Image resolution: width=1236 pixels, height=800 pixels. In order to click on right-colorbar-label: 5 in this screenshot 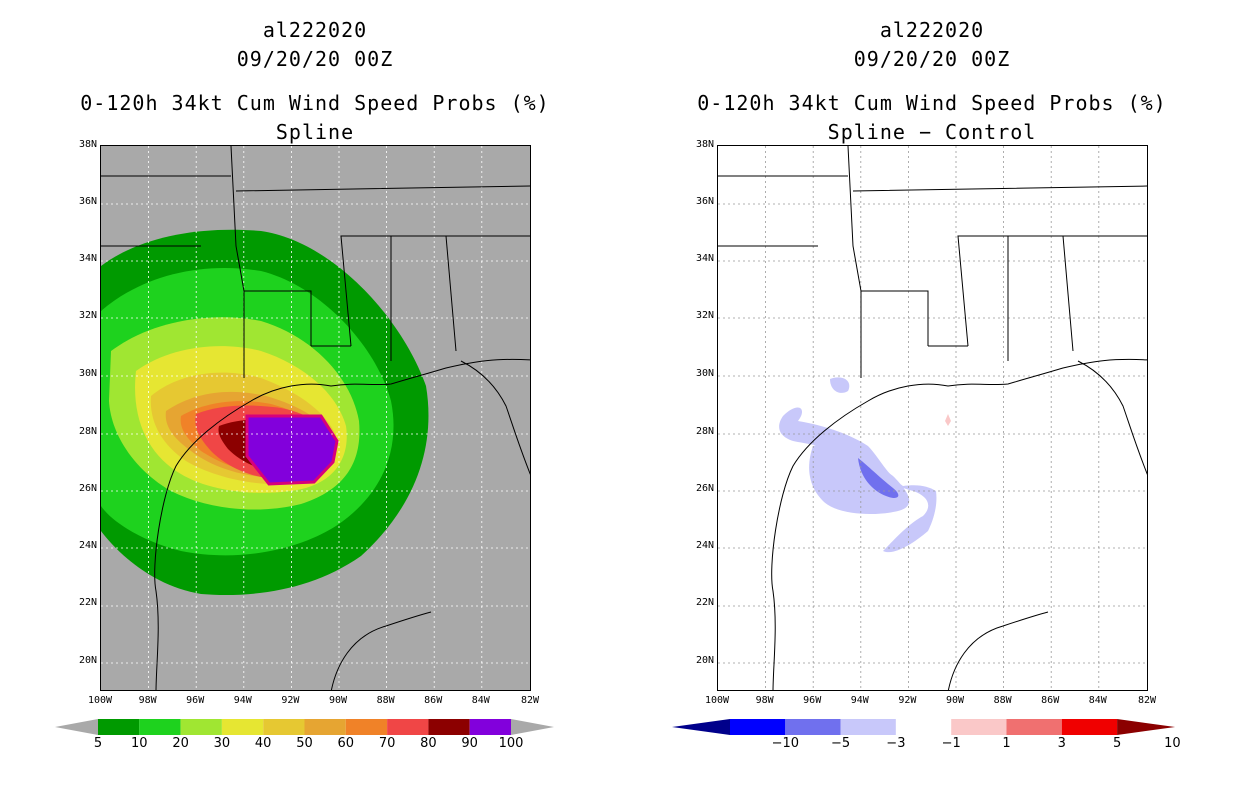, I will do `click(1117, 743)`.